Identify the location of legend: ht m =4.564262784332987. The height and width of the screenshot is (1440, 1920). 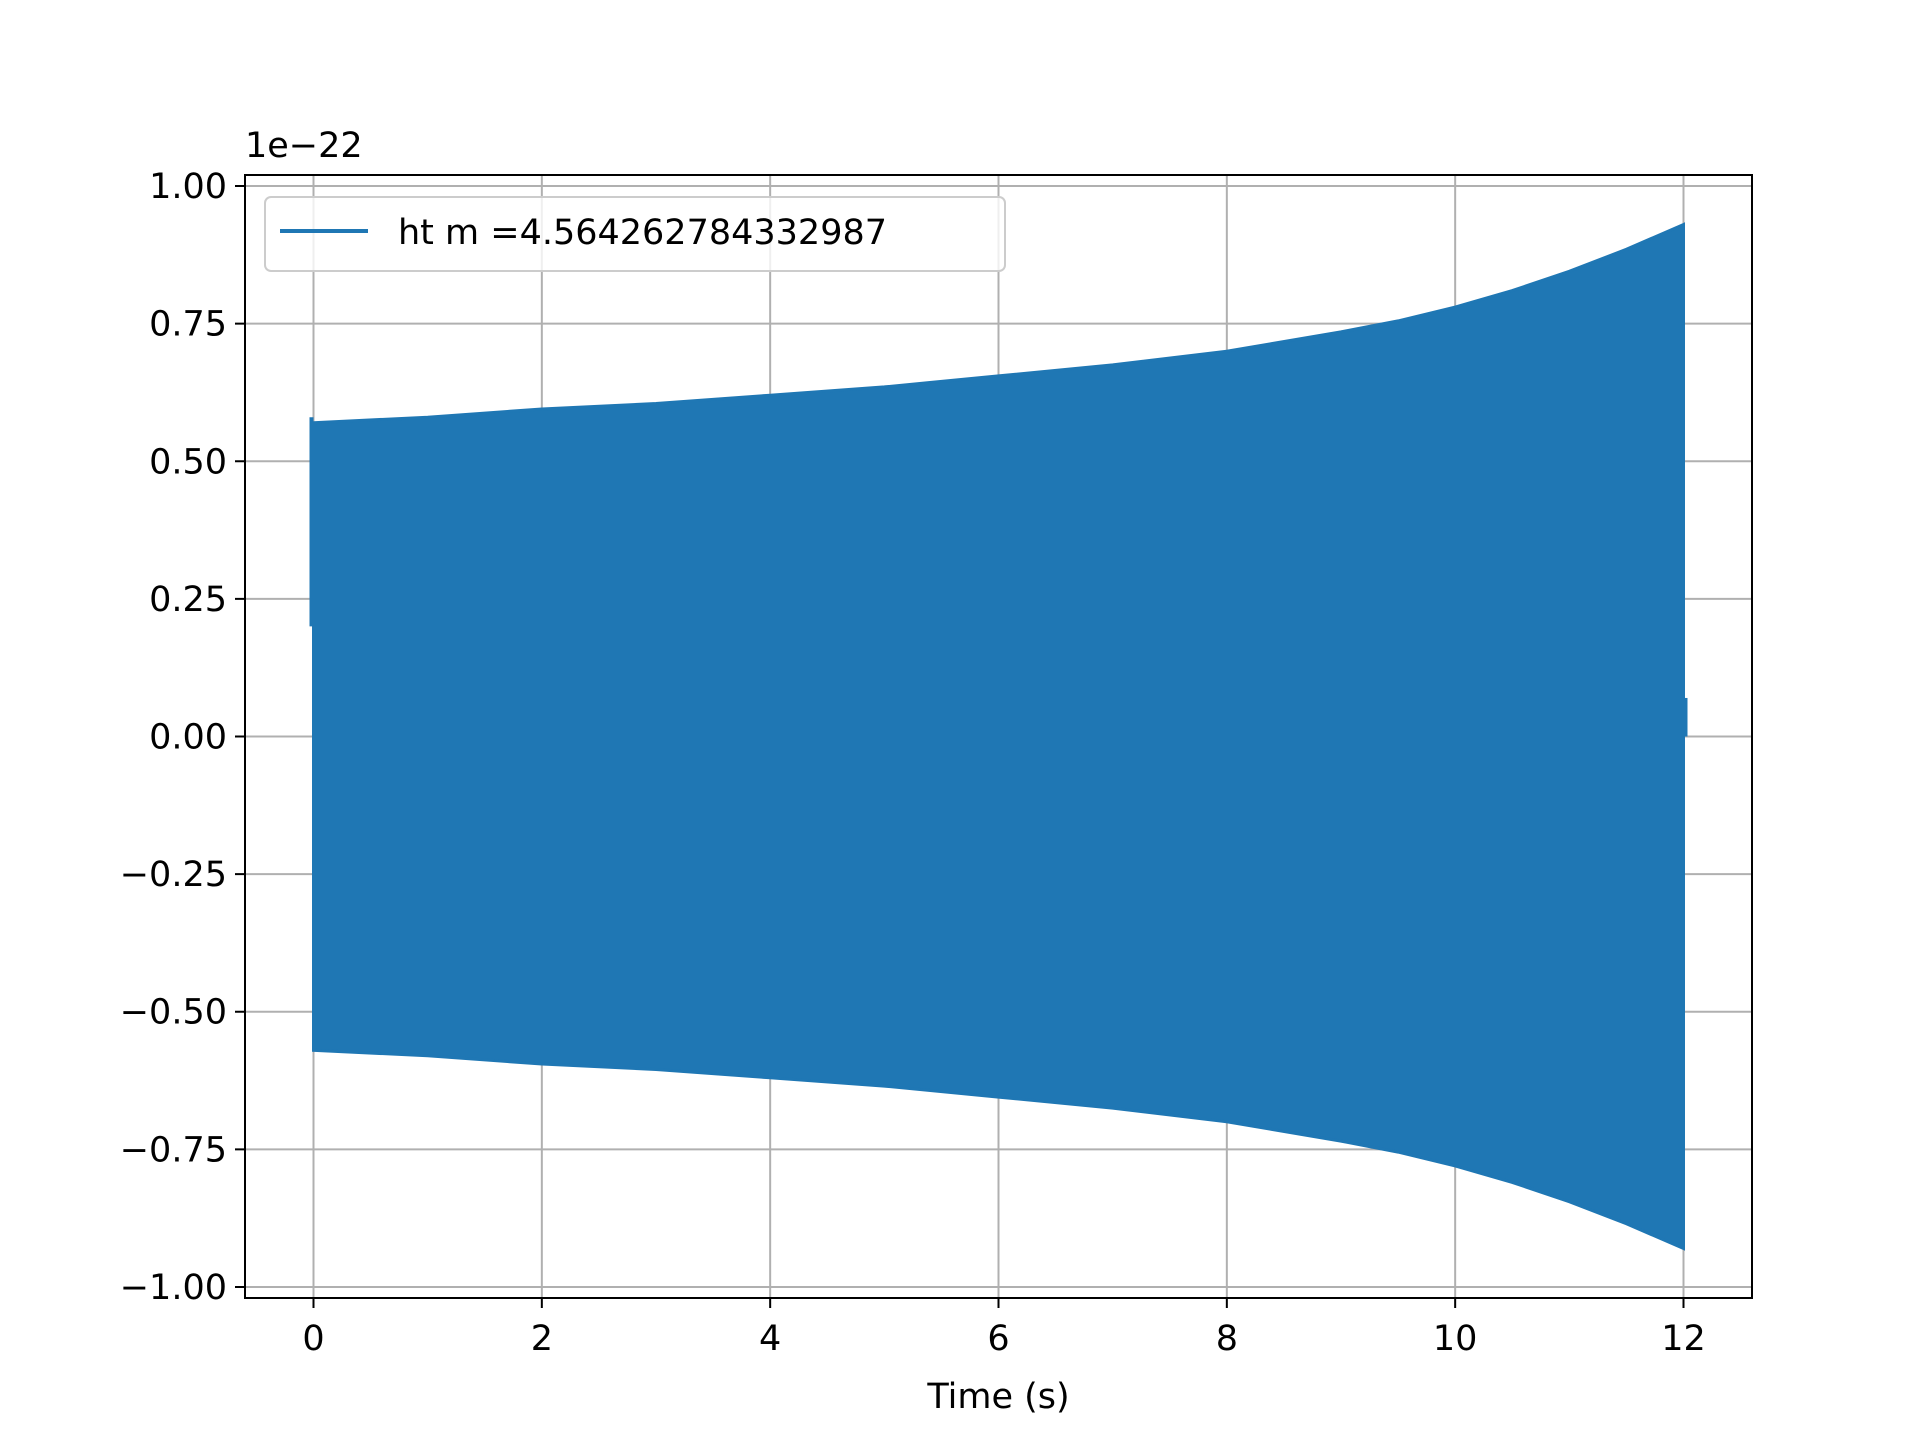
(635, 234).